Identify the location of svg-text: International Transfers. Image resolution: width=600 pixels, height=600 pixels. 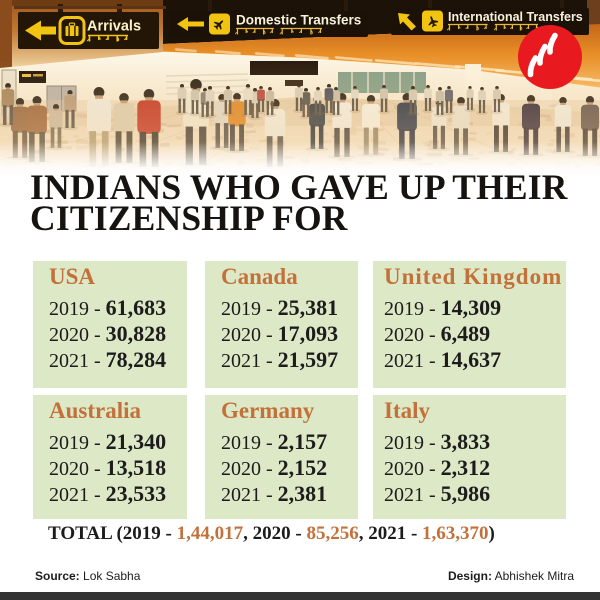
(515, 17).